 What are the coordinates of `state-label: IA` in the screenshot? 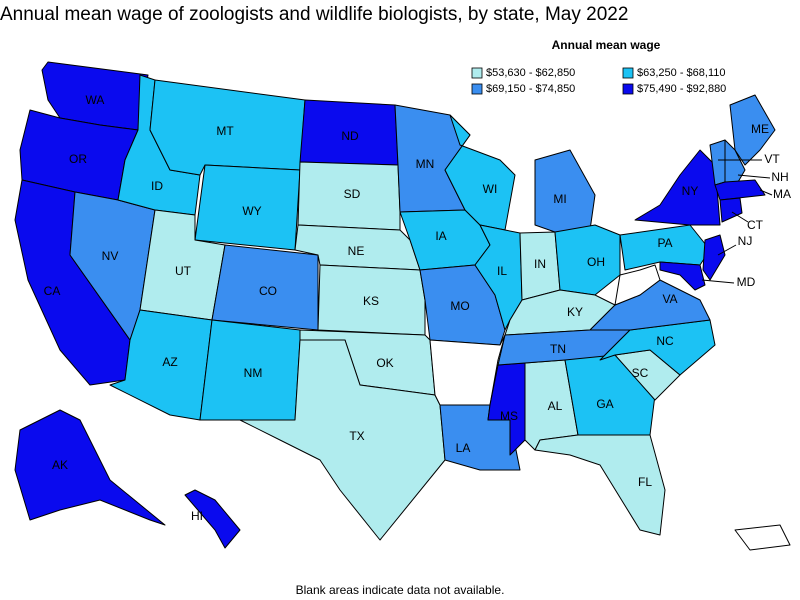 It's located at (440, 236).